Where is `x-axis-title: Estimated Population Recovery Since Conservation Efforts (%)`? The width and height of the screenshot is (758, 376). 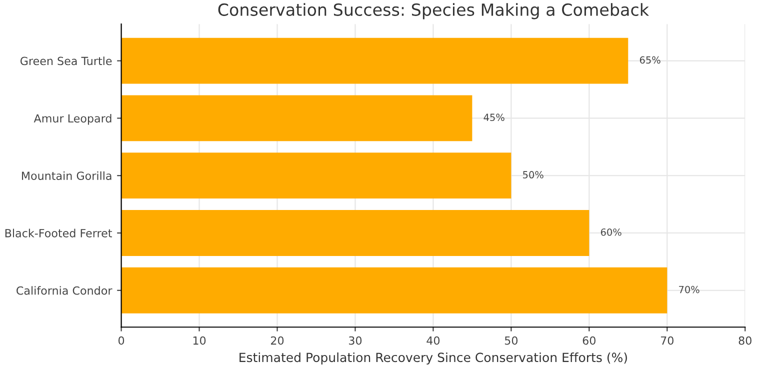
x-axis-title: Estimated Population Recovery Since Conservation Efforts (%) is located at coordinates (433, 358).